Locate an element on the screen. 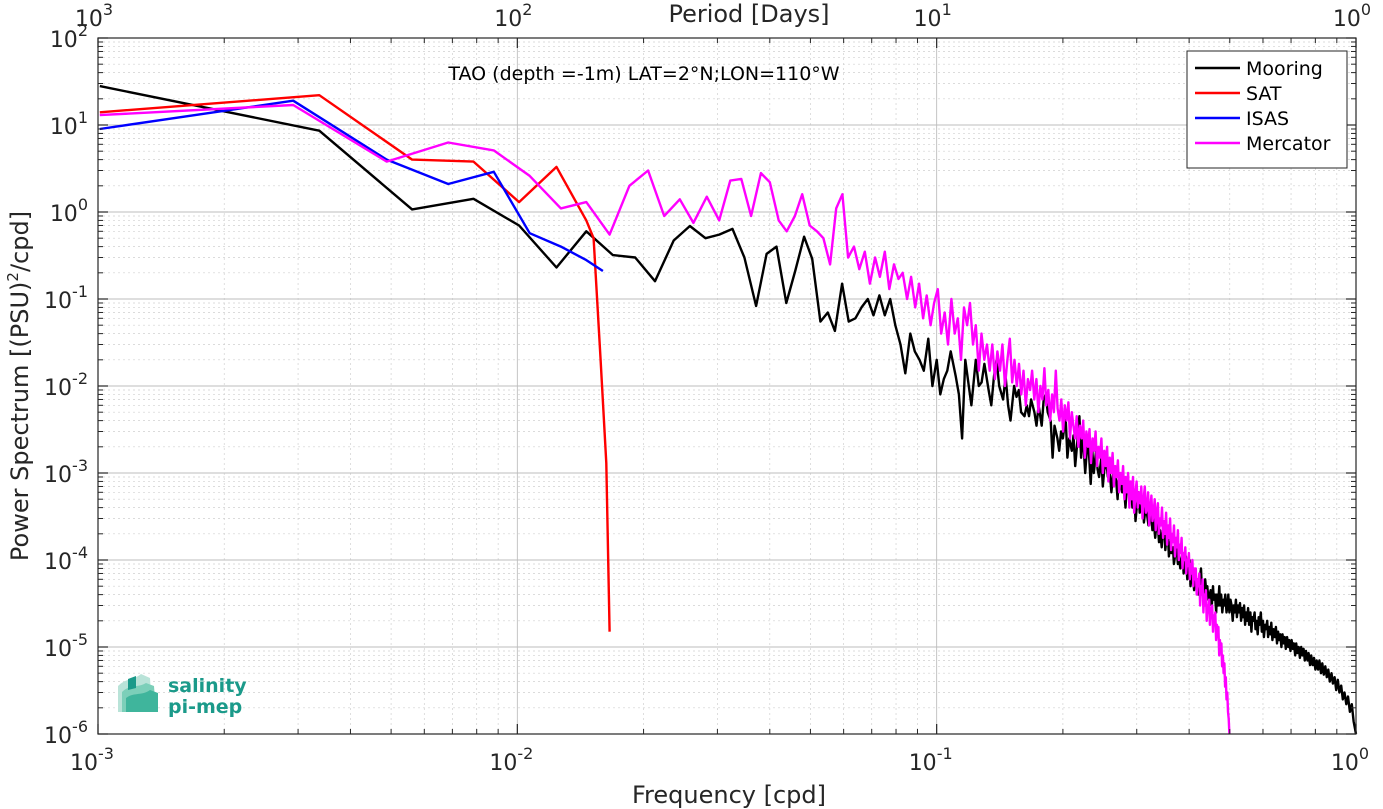 The image size is (1383, 809). legend: Mooring SAT ISAS Mercator is located at coordinates (1267, 109).